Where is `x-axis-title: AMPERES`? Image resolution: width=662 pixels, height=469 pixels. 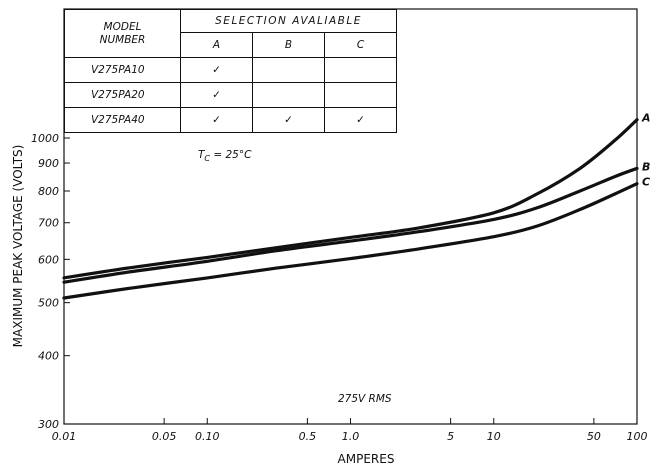 x-axis-title: AMPERES is located at coordinates (366, 459).